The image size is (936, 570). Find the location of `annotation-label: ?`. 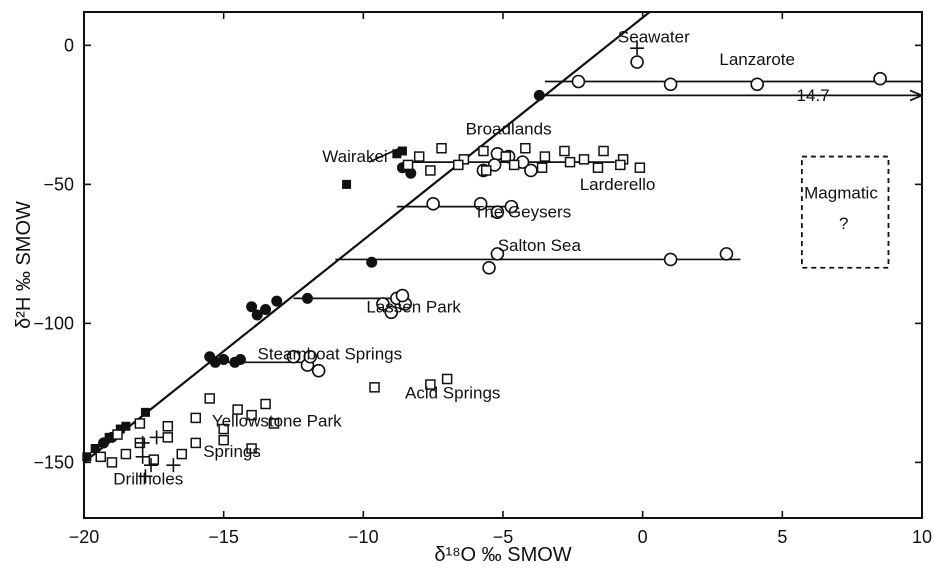

annotation-label: ? is located at coordinates (843, 223).